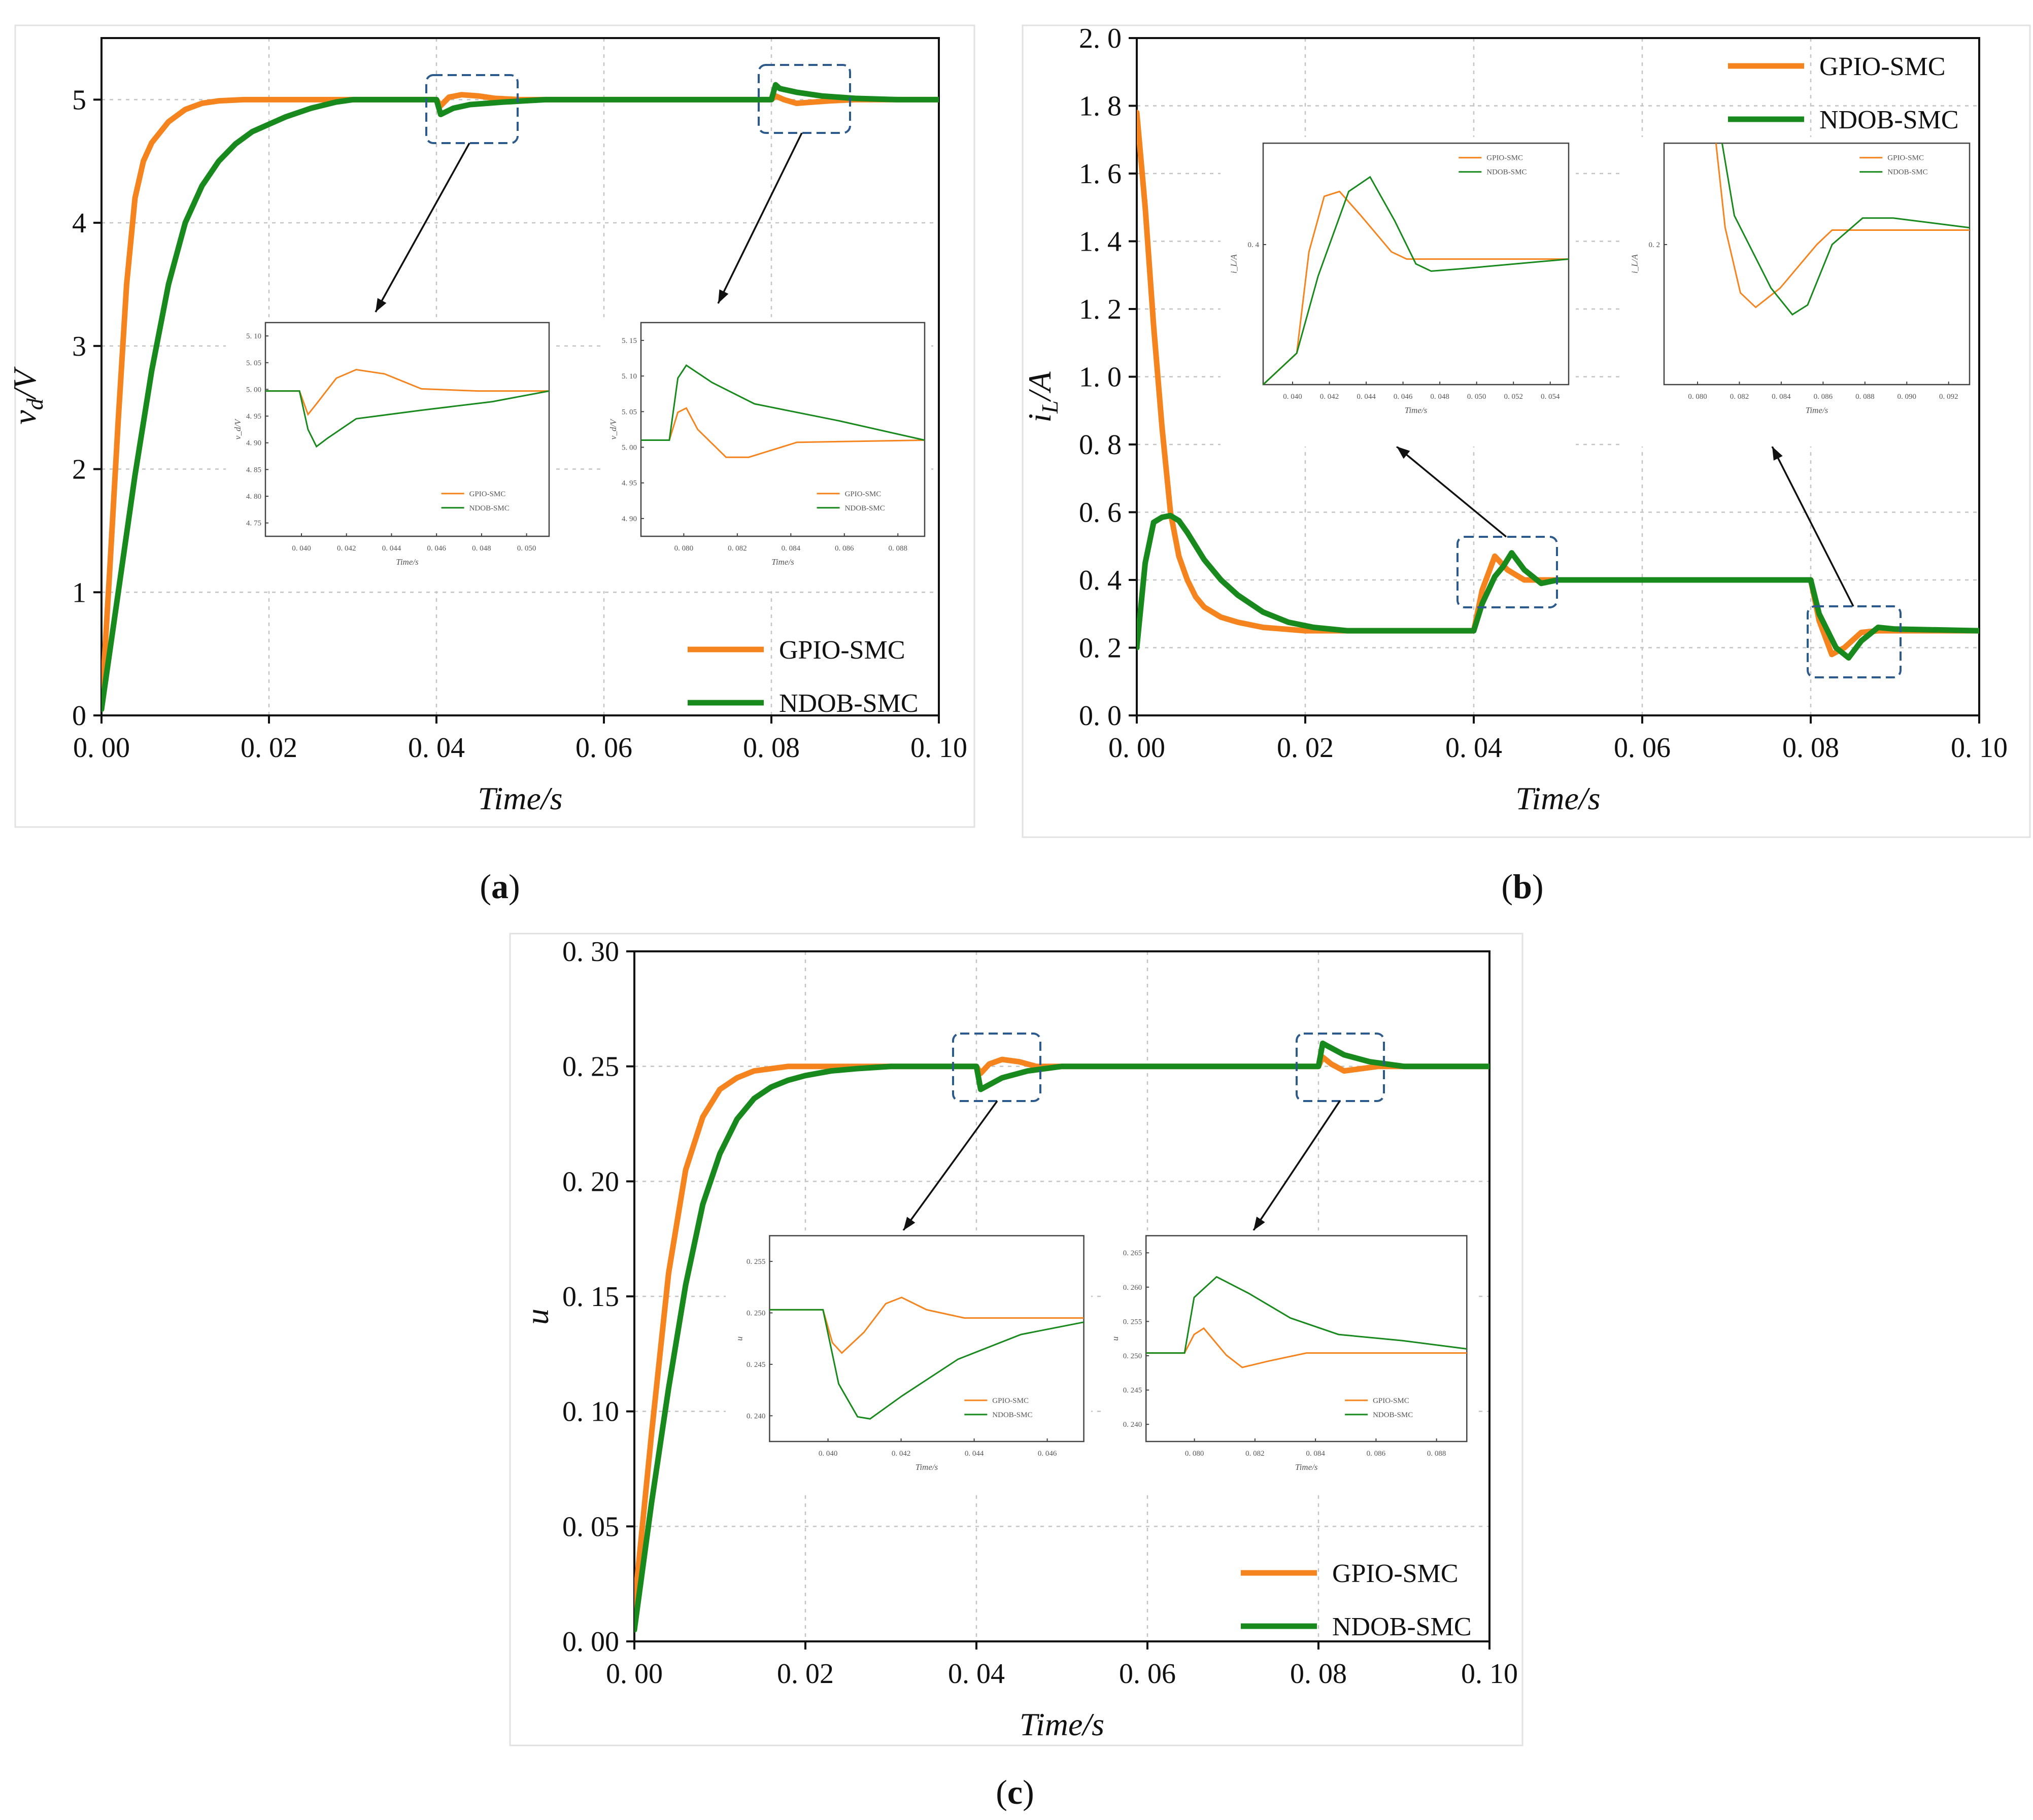 The width and height of the screenshot is (2033, 1820). I want to click on inset-x-tick-label: 0. 086, so click(1823, 397).